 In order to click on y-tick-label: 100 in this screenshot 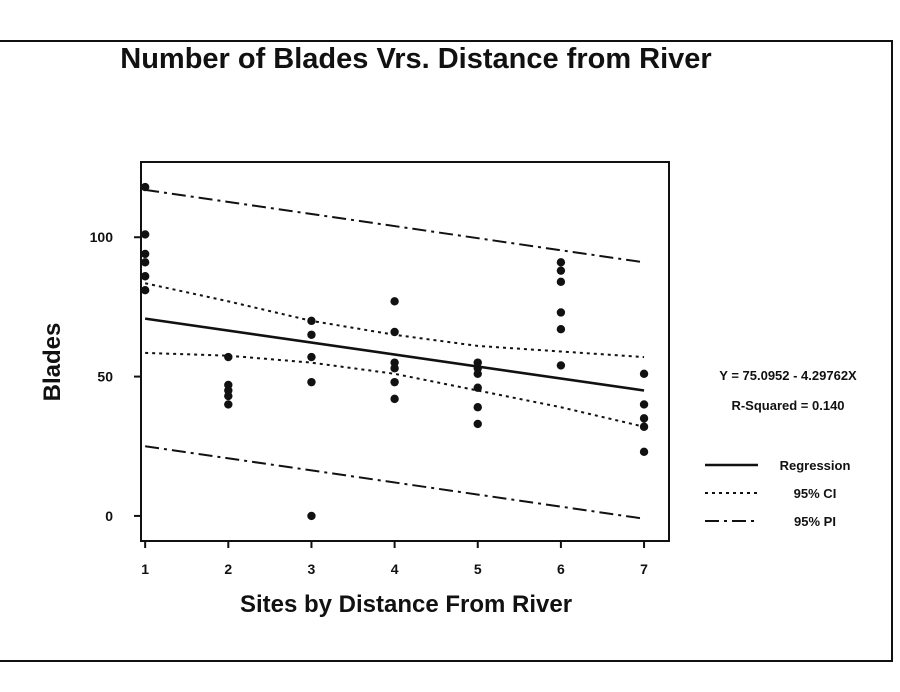, I will do `click(102, 237)`.